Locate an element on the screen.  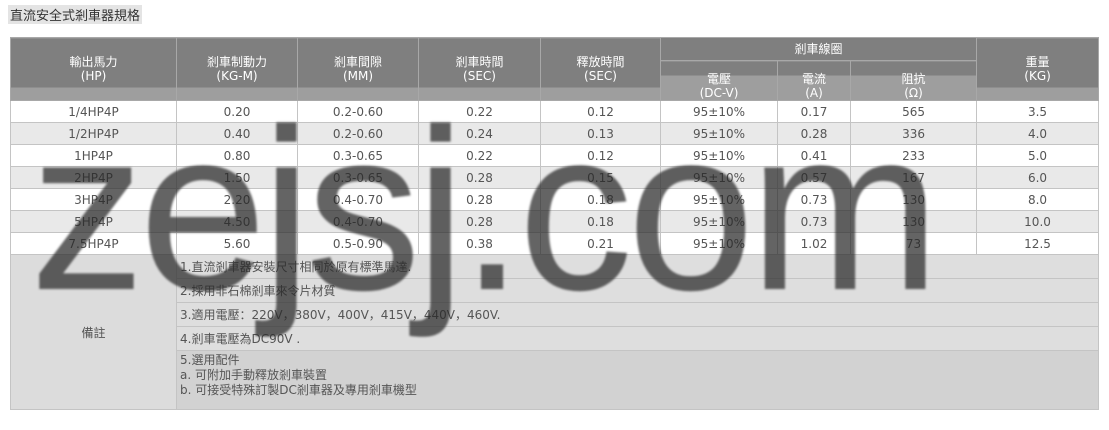
note-item: 1.直流剎車器安裝尺寸相同於原有標準馬達. is located at coordinates (637, 266).